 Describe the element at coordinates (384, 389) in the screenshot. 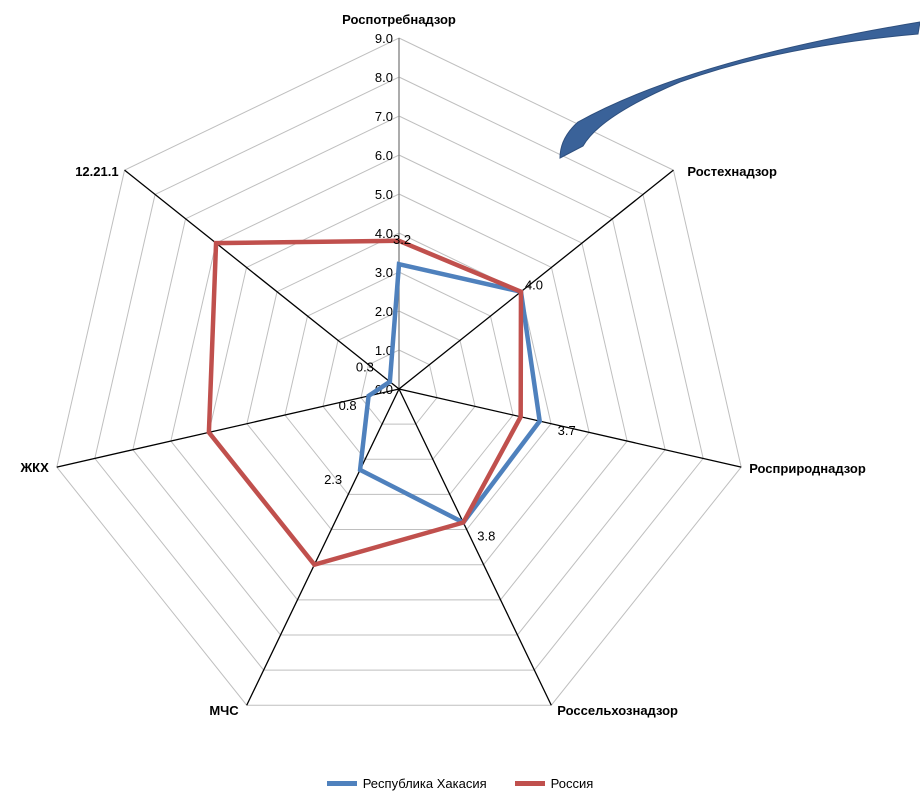

I see `tick-label: 0.0` at that location.